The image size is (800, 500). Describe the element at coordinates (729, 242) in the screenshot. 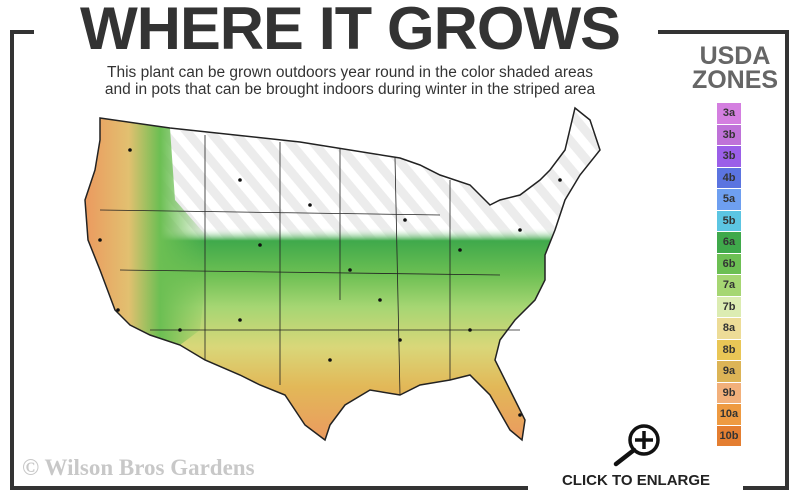

I see `legend-zone-6a: 6a` at that location.